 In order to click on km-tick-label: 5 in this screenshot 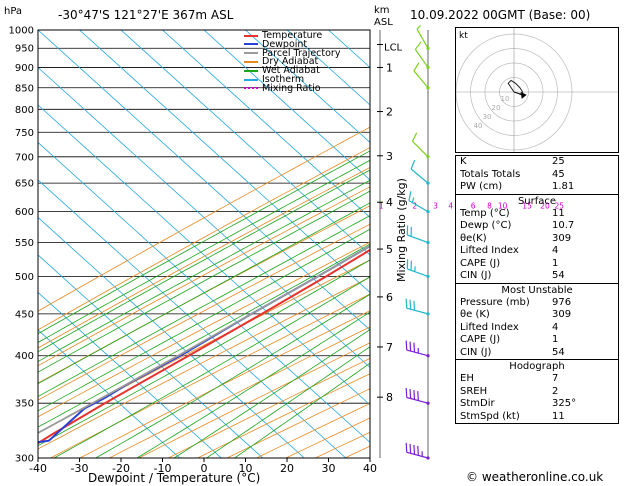, I will do `click(389, 249)`.